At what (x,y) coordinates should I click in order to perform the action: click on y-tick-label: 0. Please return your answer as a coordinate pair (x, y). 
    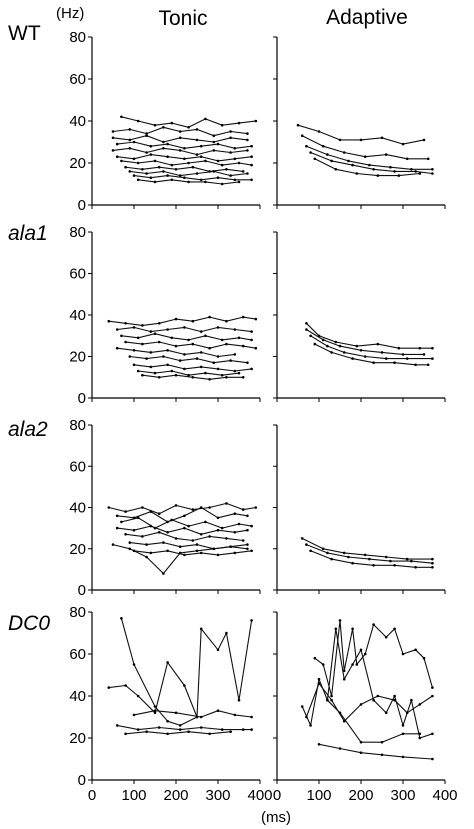
    Looking at the image, I should click on (82, 590).